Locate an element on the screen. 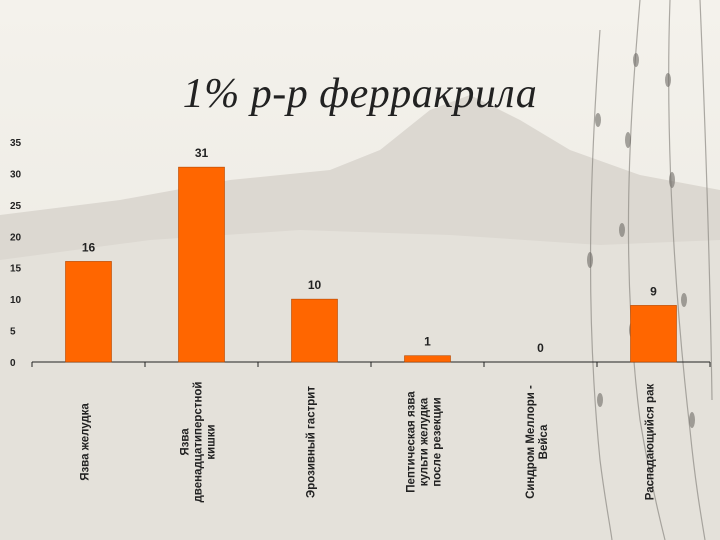  svg-text: Распадающийся рак is located at coordinates (651, 442).